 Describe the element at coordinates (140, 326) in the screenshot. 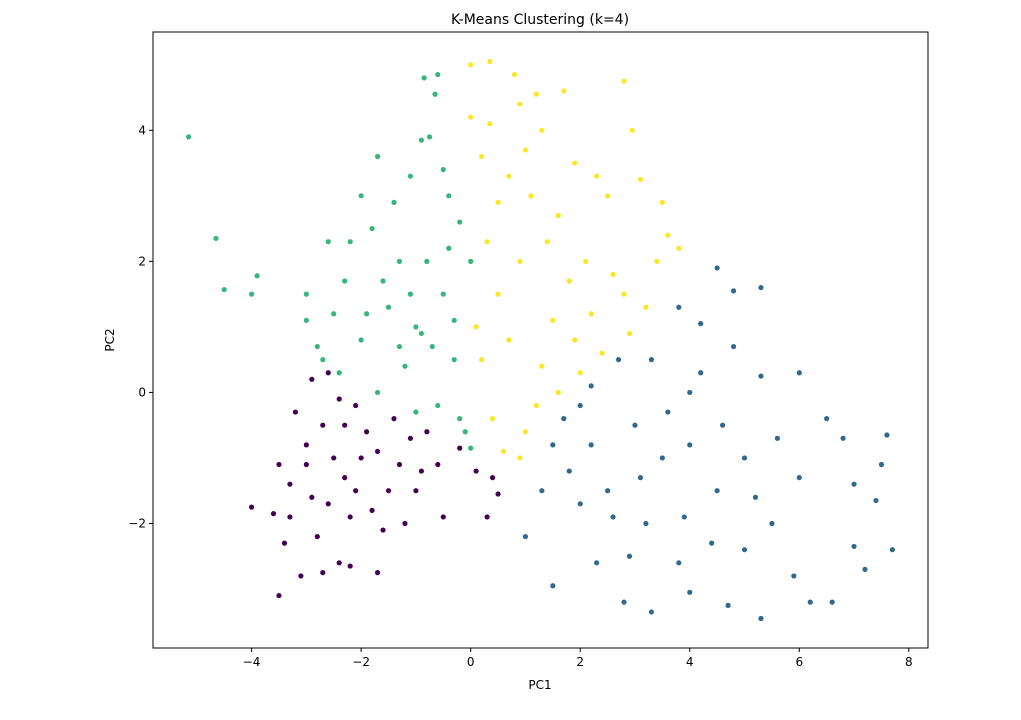

I see `y-axis: −2 0 2 4` at that location.